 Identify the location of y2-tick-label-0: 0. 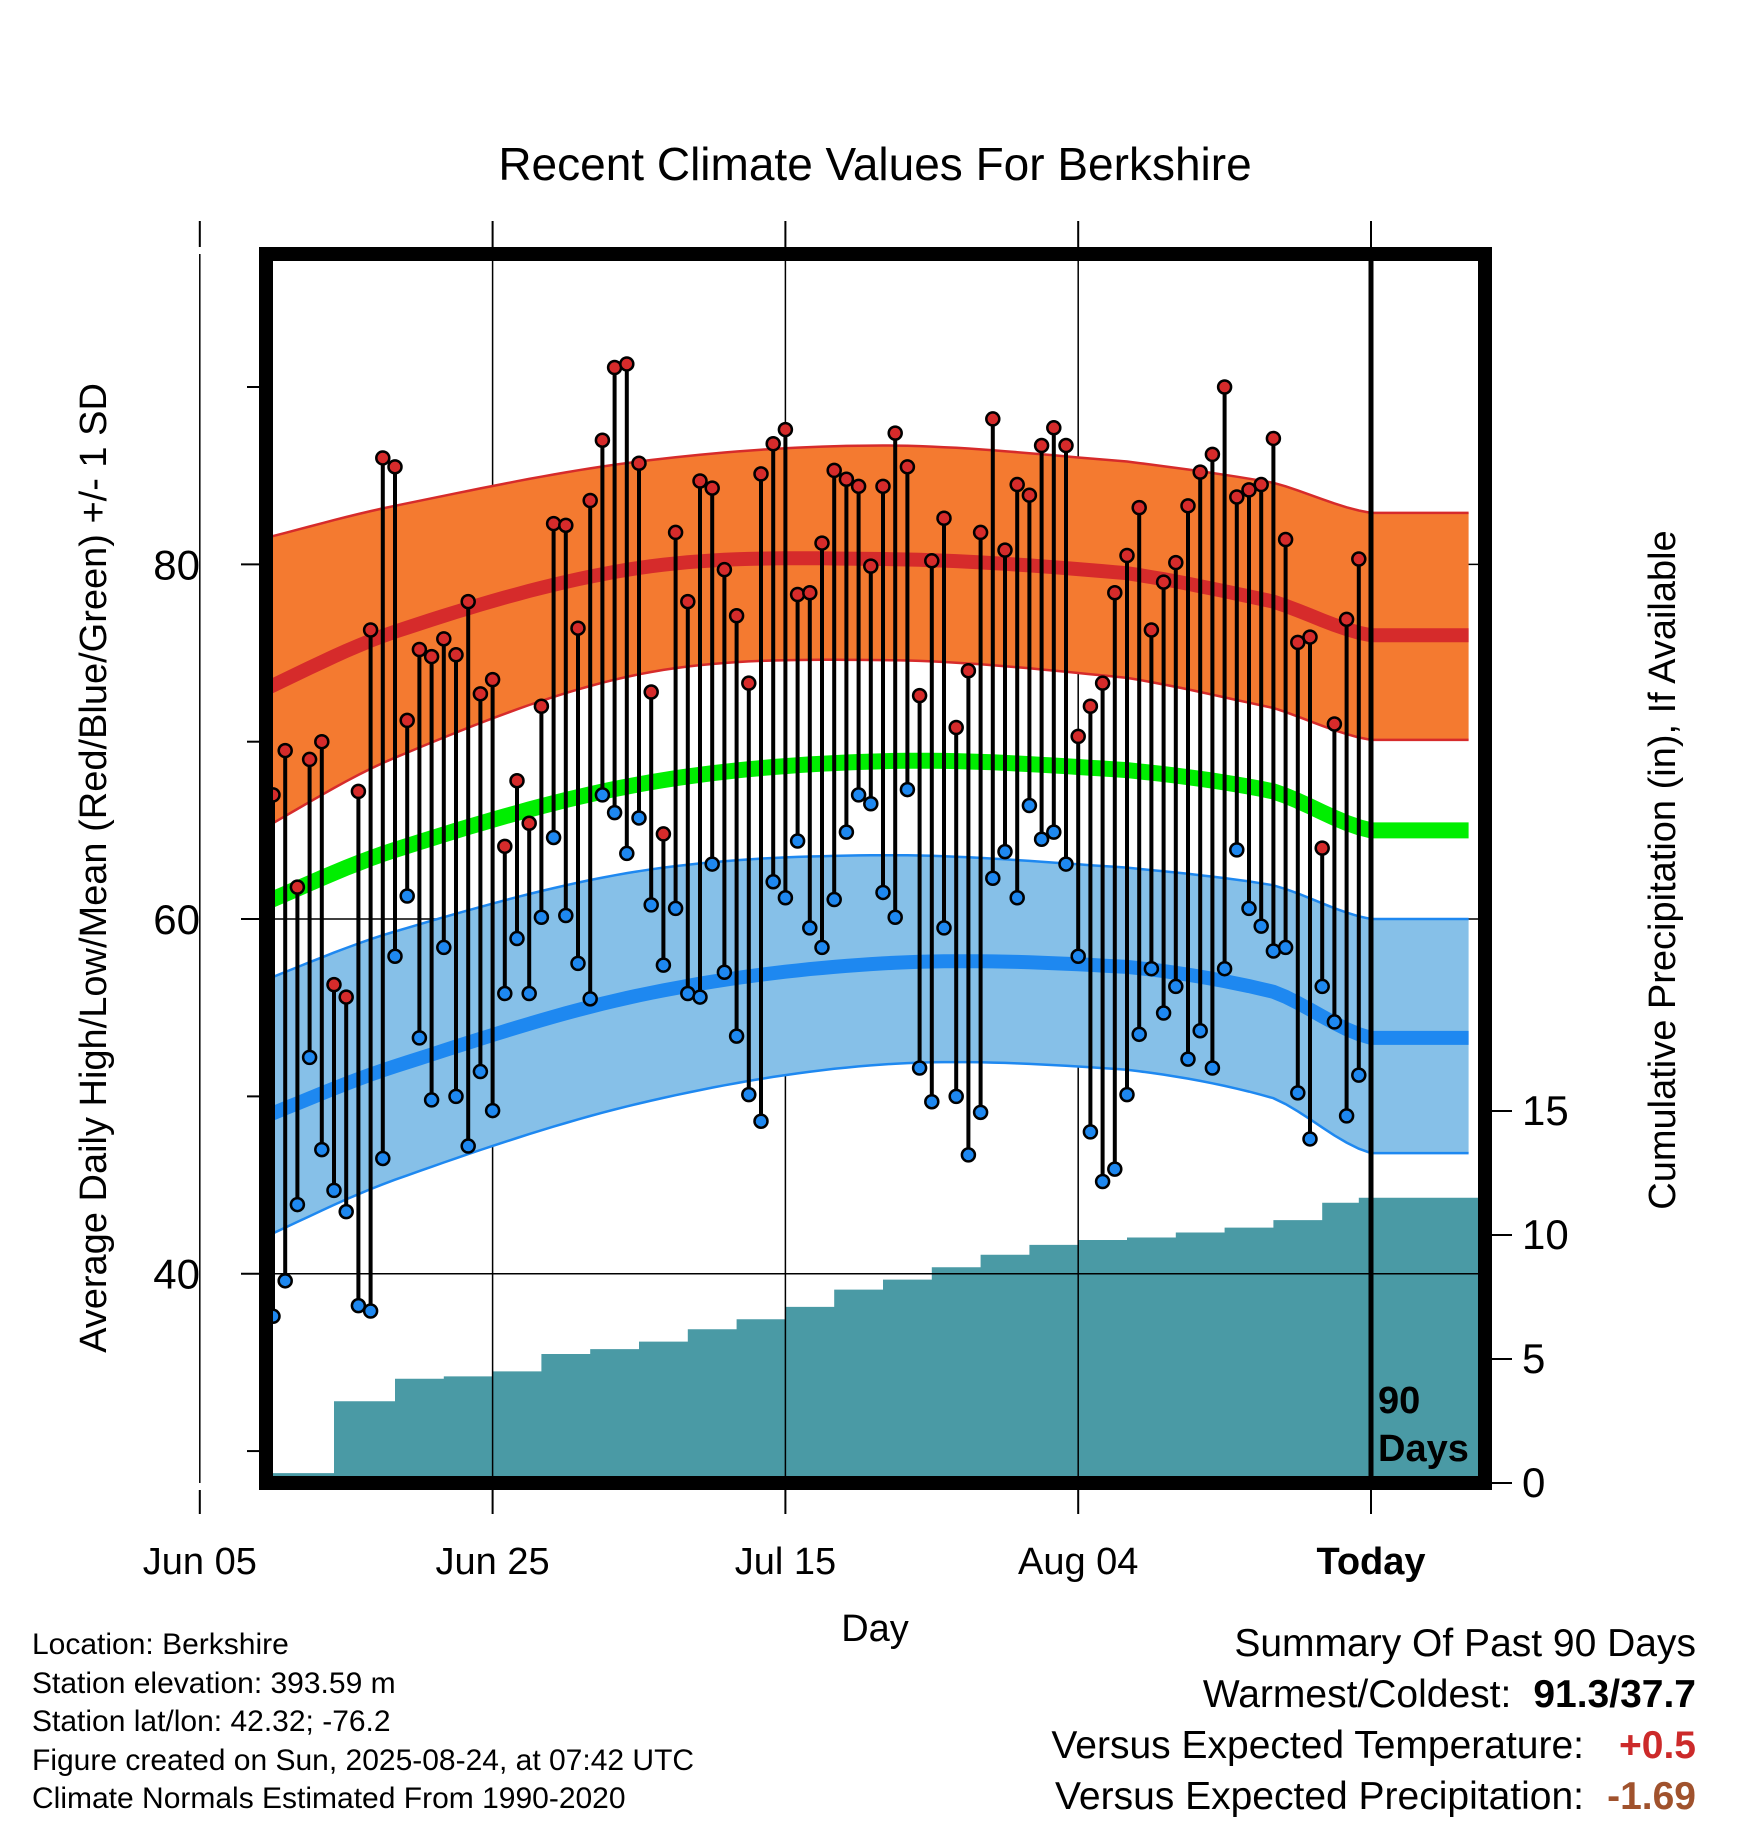
(1533, 1482).